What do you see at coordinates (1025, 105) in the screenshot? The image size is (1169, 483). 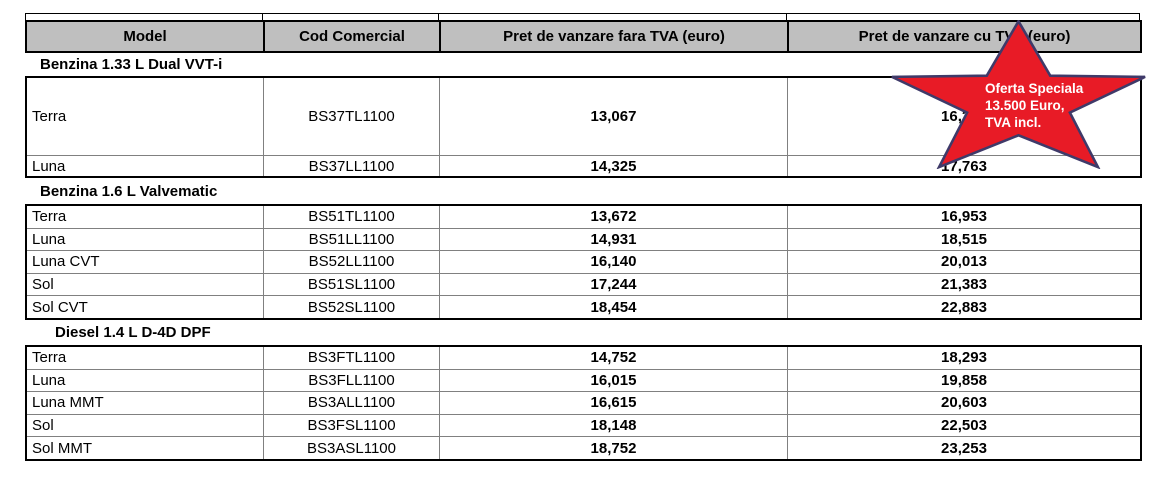 I see `offer-line-2: 13.500 Euro,` at bounding box center [1025, 105].